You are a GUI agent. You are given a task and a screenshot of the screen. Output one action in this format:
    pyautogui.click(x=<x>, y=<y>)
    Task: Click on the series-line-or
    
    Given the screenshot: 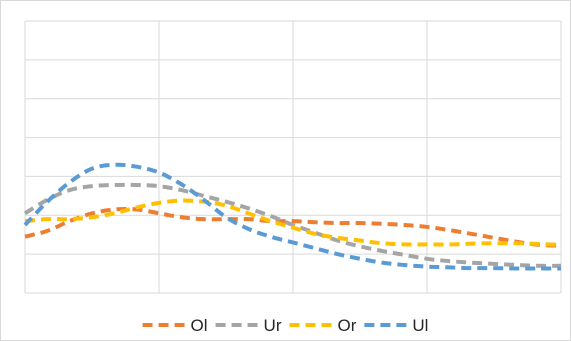 What is the action you would take?
    pyautogui.click(x=293, y=222)
    